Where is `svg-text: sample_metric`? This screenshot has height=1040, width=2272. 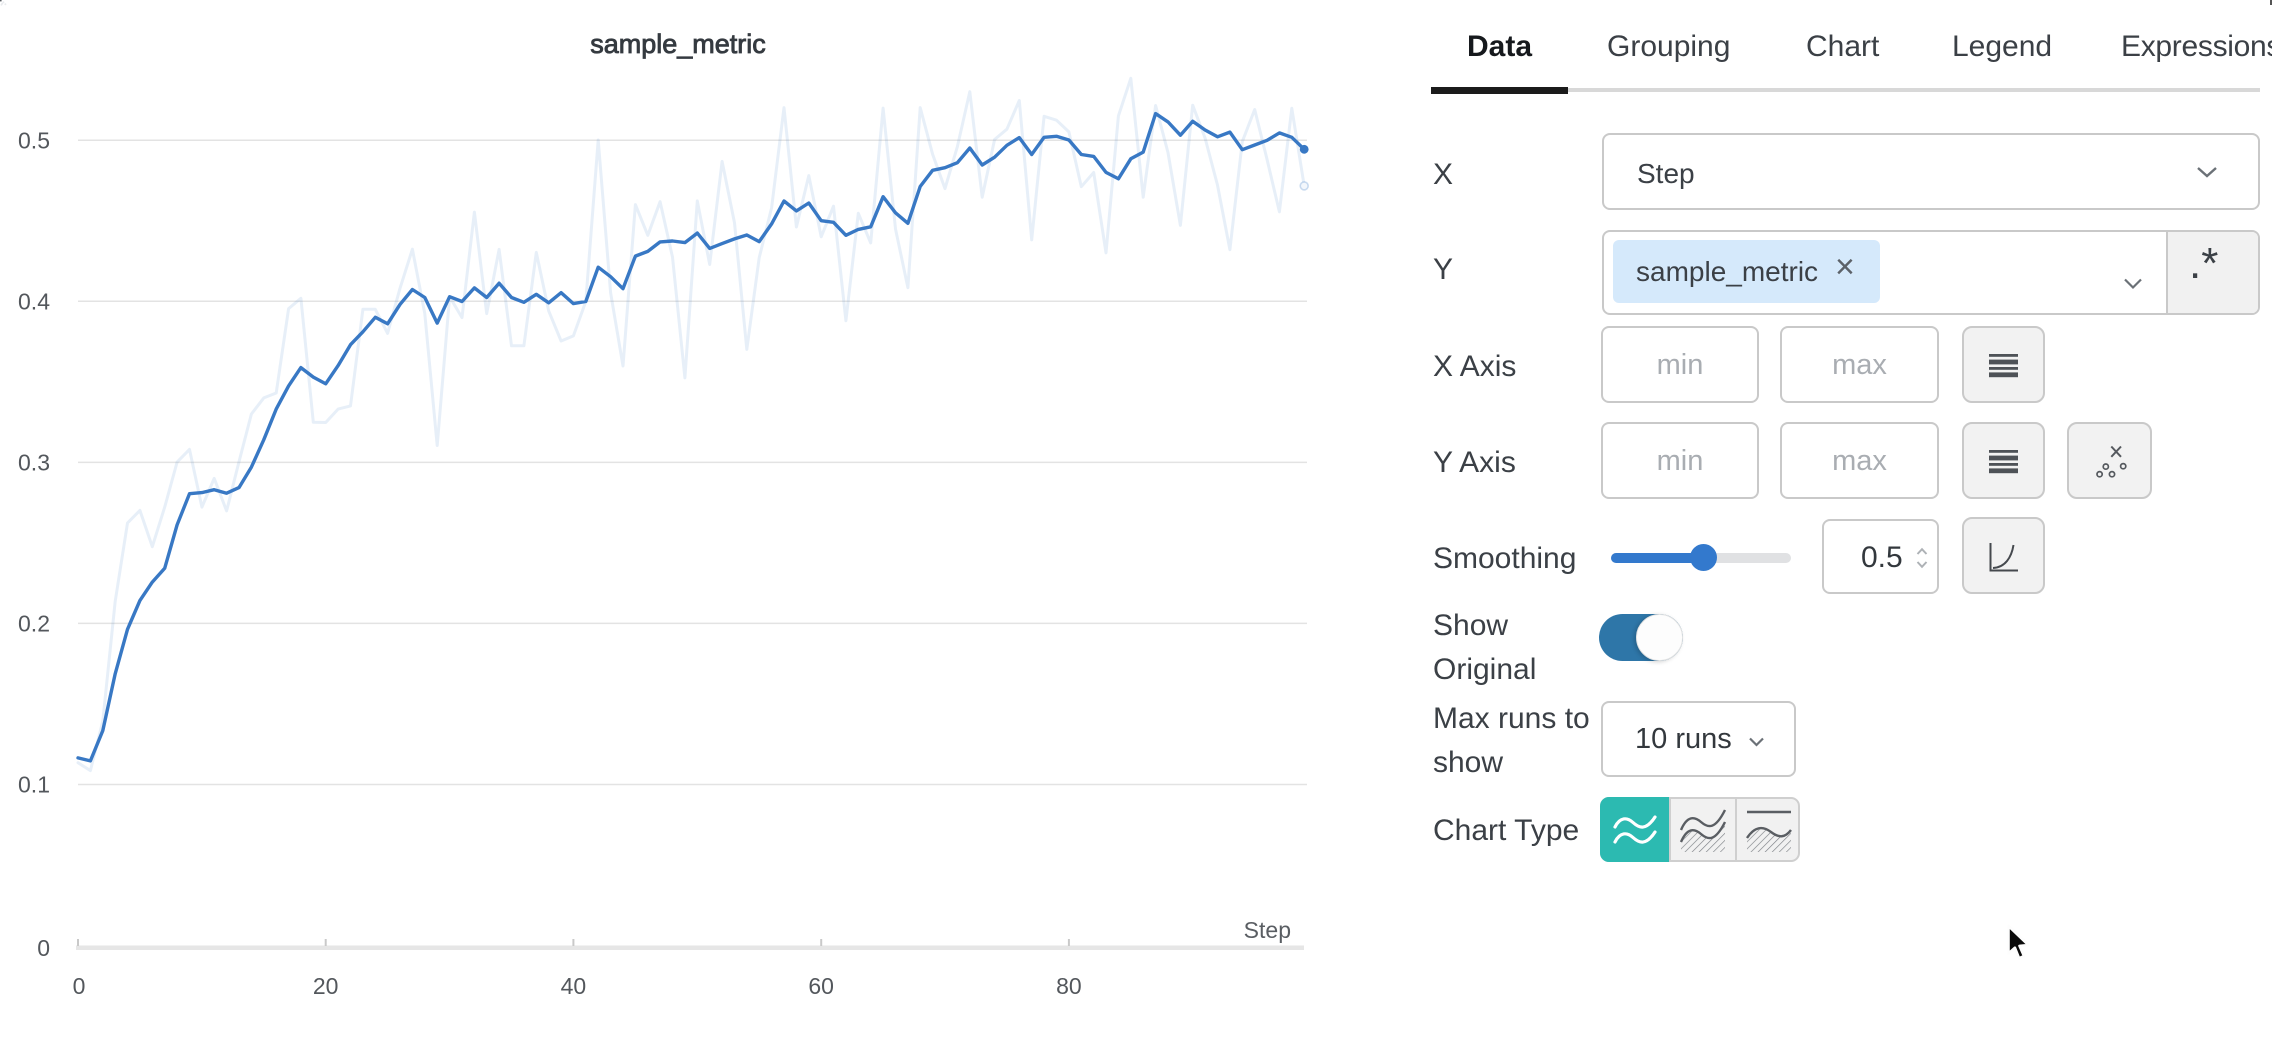
svg-text: sample_metric is located at coordinates (678, 44).